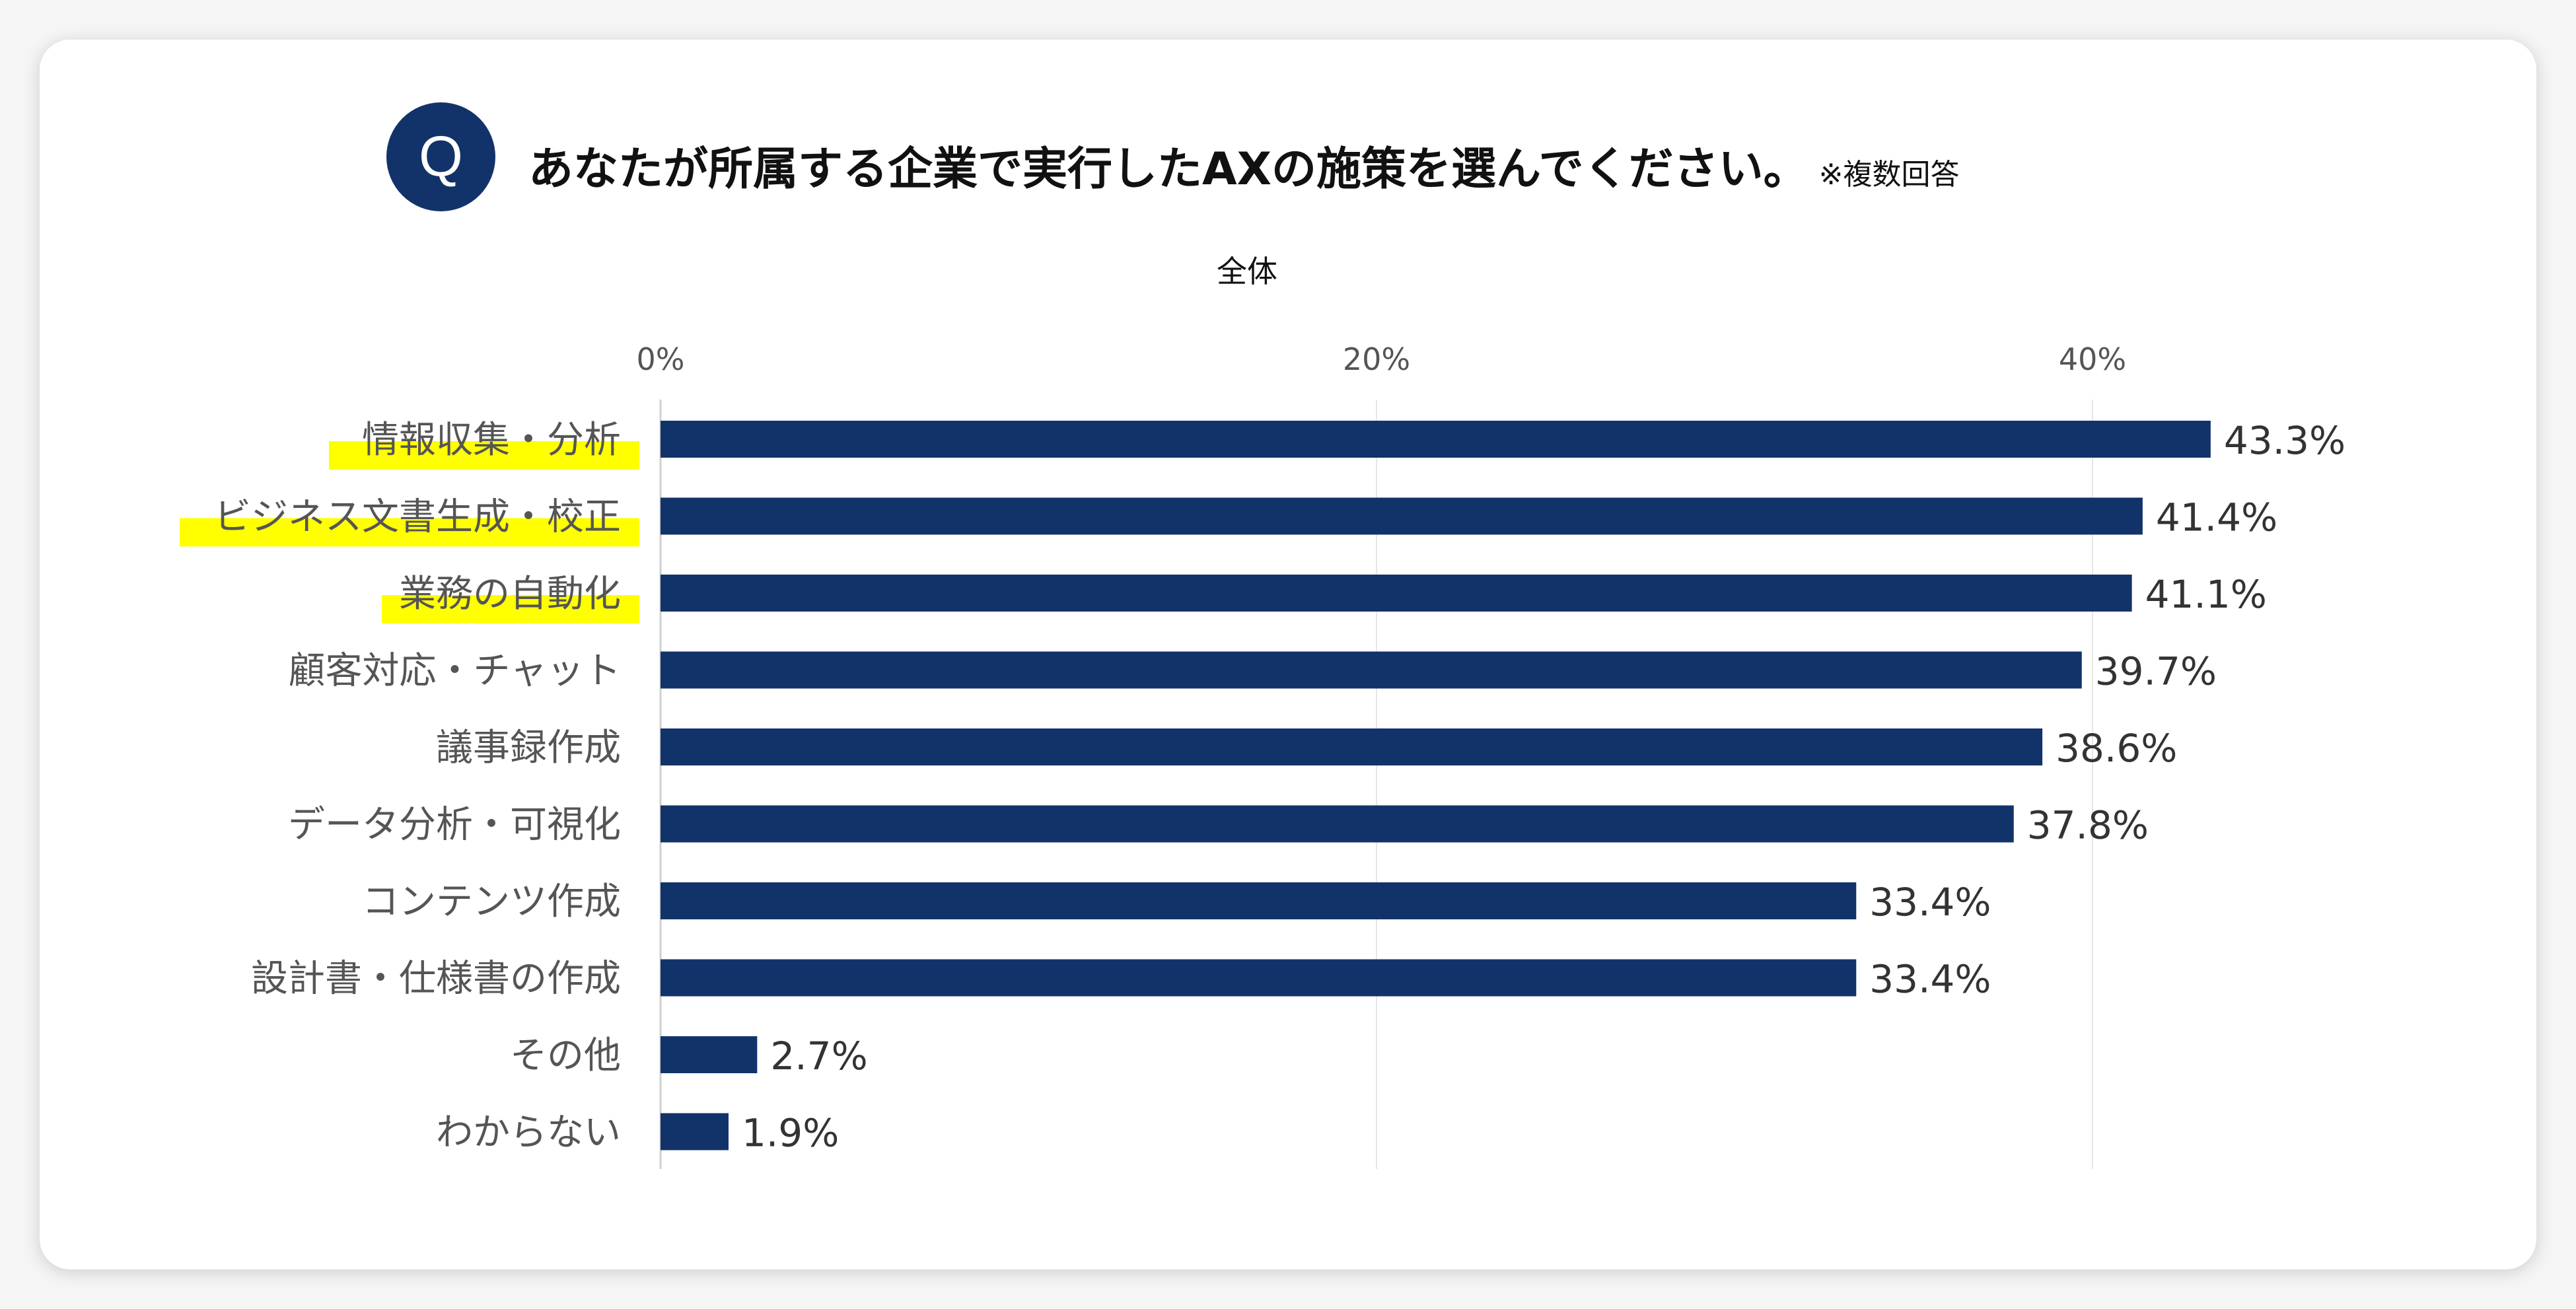 This screenshot has width=2576, height=1309. I want to click on value-label: 1.9%, so click(790, 1133).